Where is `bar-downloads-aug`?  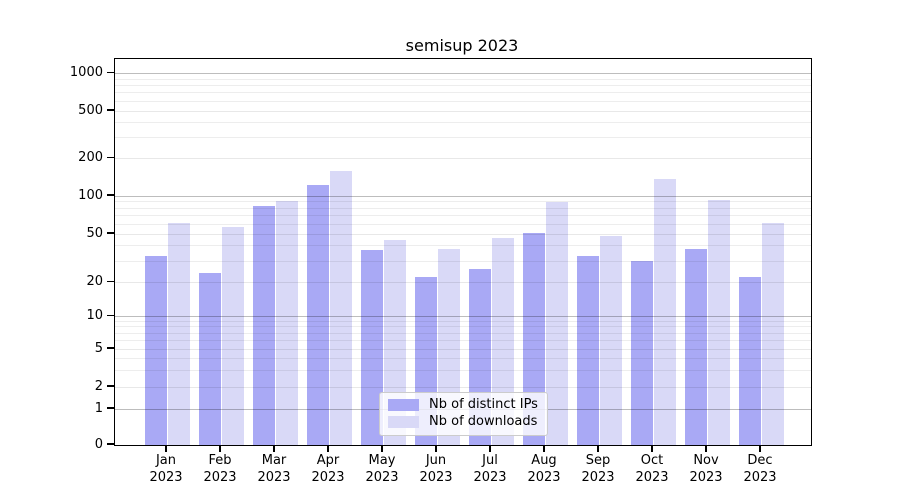
bar-downloads-aug is located at coordinates (556, 323).